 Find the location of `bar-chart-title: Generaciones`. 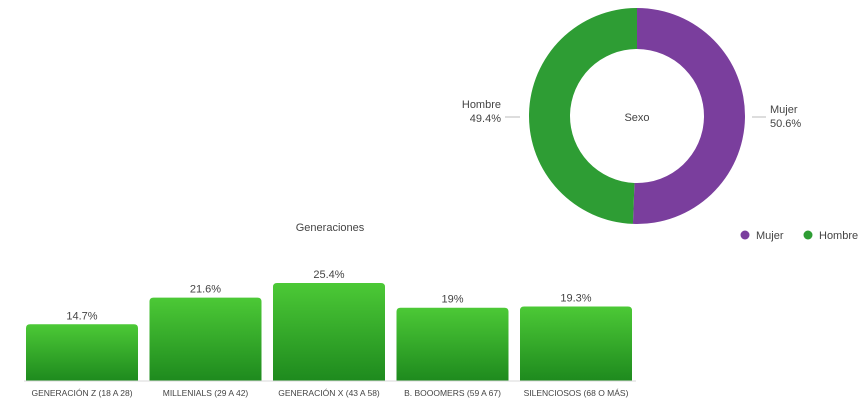

bar-chart-title: Generaciones is located at coordinates (330, 228).